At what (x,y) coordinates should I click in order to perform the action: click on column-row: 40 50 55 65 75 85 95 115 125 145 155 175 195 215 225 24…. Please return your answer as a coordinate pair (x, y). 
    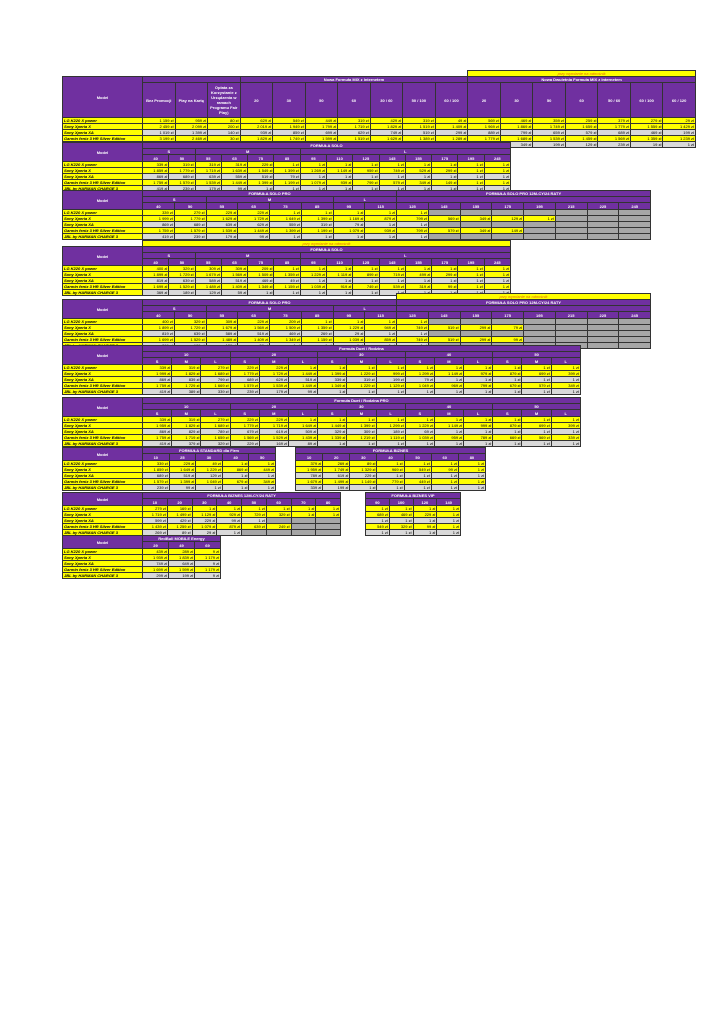
    Looking at the image, I should click on (357, 315).